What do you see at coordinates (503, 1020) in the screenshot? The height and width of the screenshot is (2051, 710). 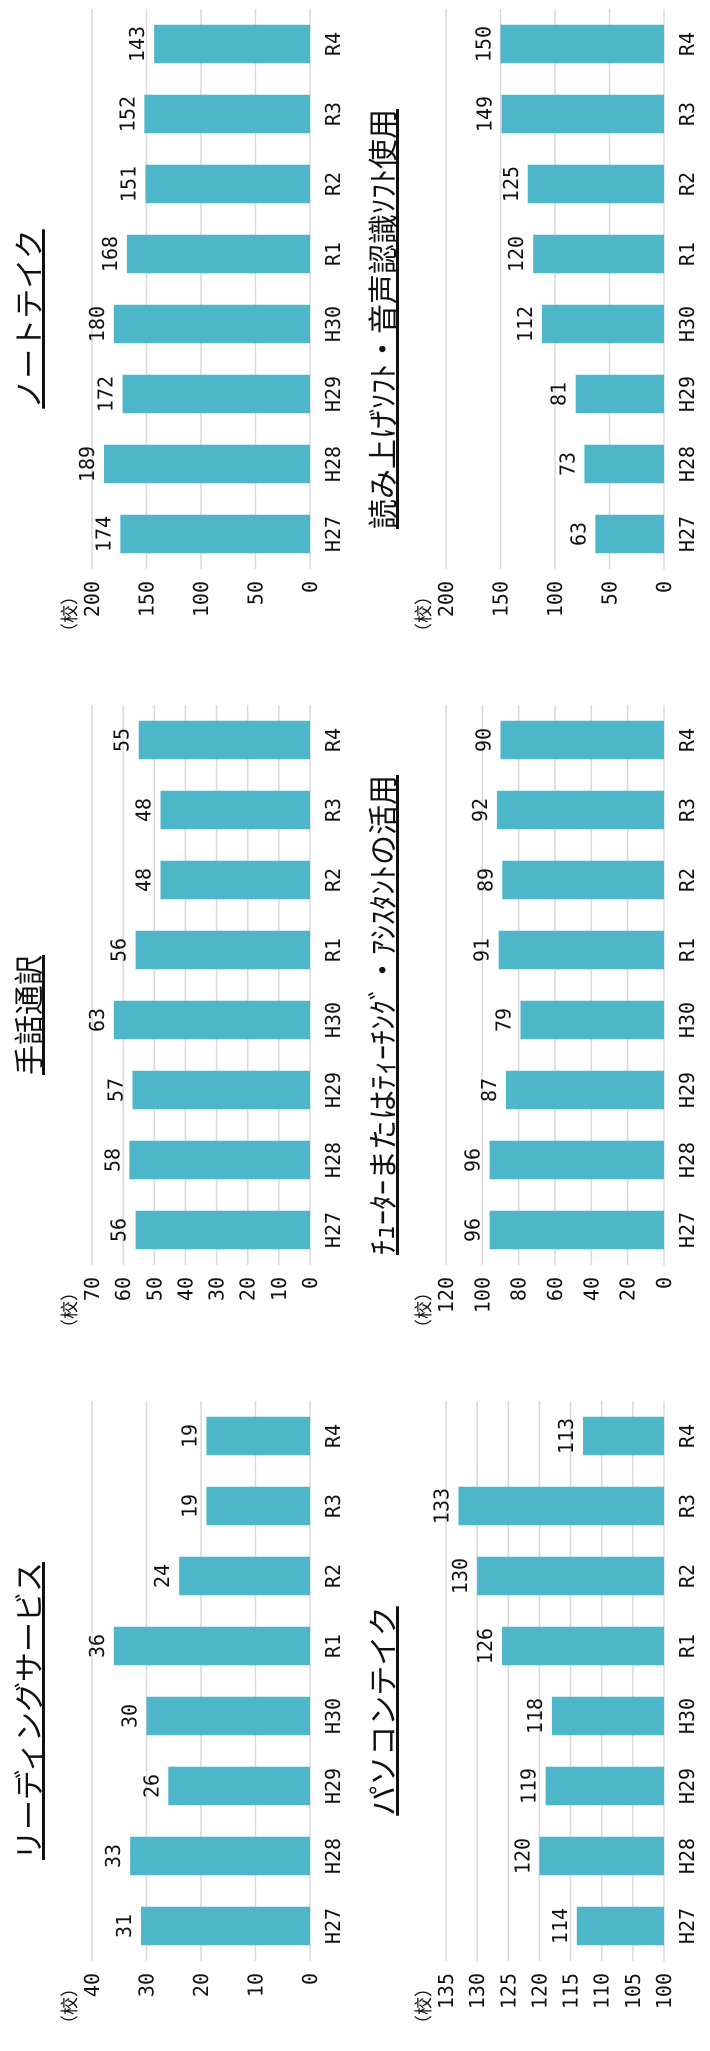 I see `data-label: 79` at bounding box center [503, 1020].